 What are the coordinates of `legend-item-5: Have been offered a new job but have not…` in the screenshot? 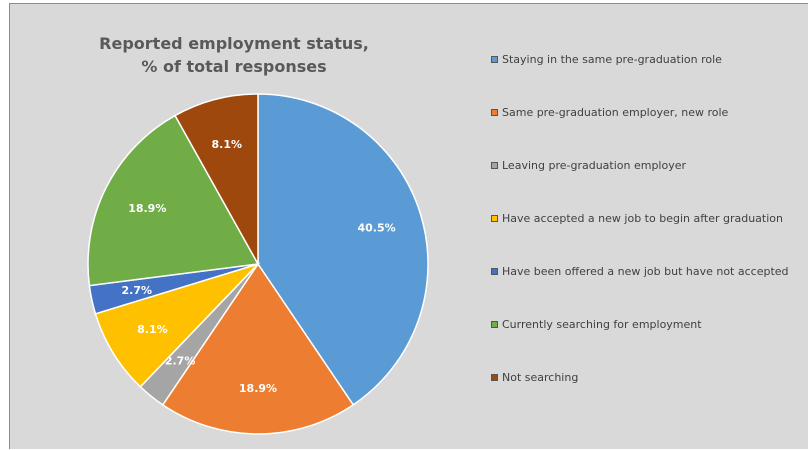 It's located at (640, 271).